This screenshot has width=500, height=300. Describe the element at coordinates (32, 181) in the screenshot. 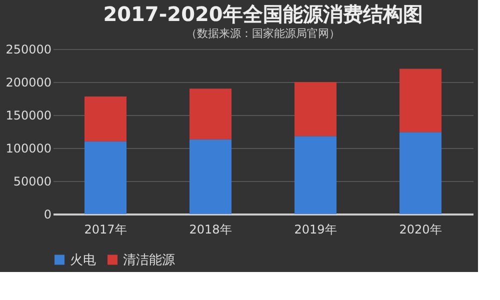

I see `y-tick-label: 50000` at that location.